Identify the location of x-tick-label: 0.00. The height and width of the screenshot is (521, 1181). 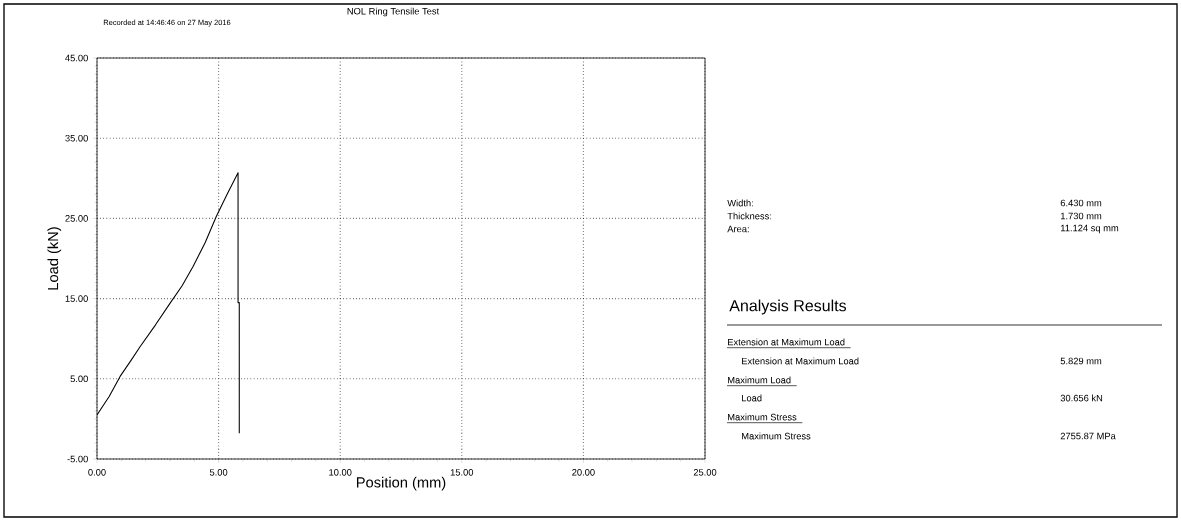
(97, 472).